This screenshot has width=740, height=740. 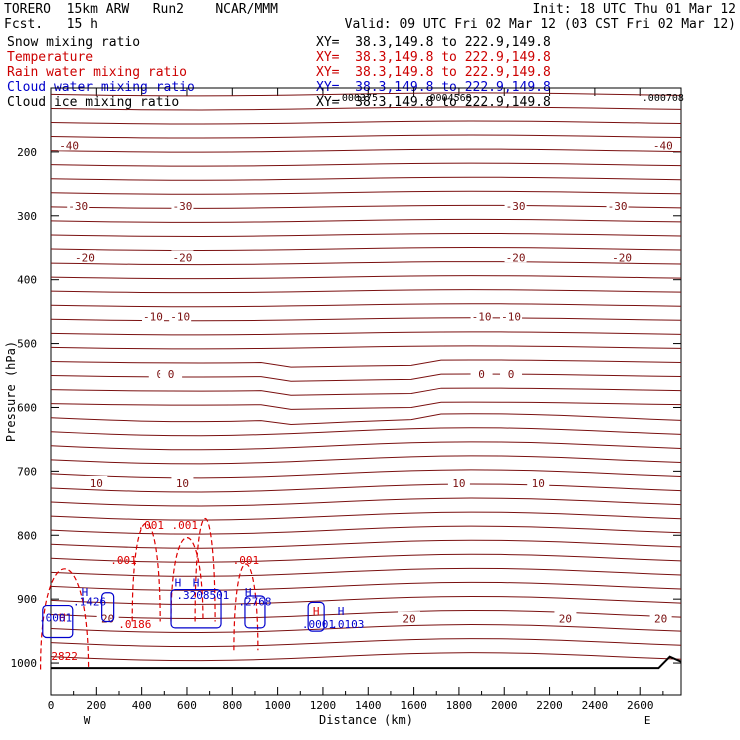 I want to click on x-tick-label: 200, so click(x=96, y=705).